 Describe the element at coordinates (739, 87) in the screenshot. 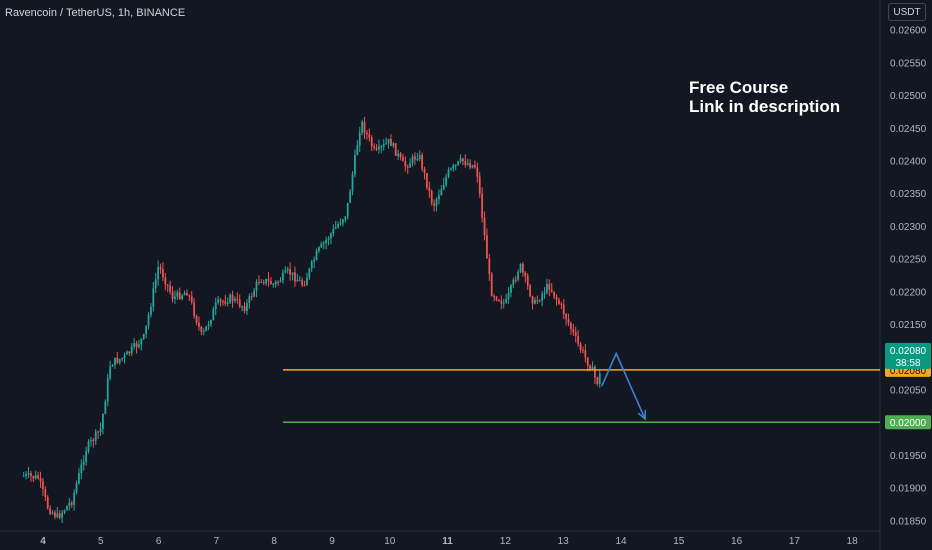

I see `promo-line-1: Free Course` at that location.